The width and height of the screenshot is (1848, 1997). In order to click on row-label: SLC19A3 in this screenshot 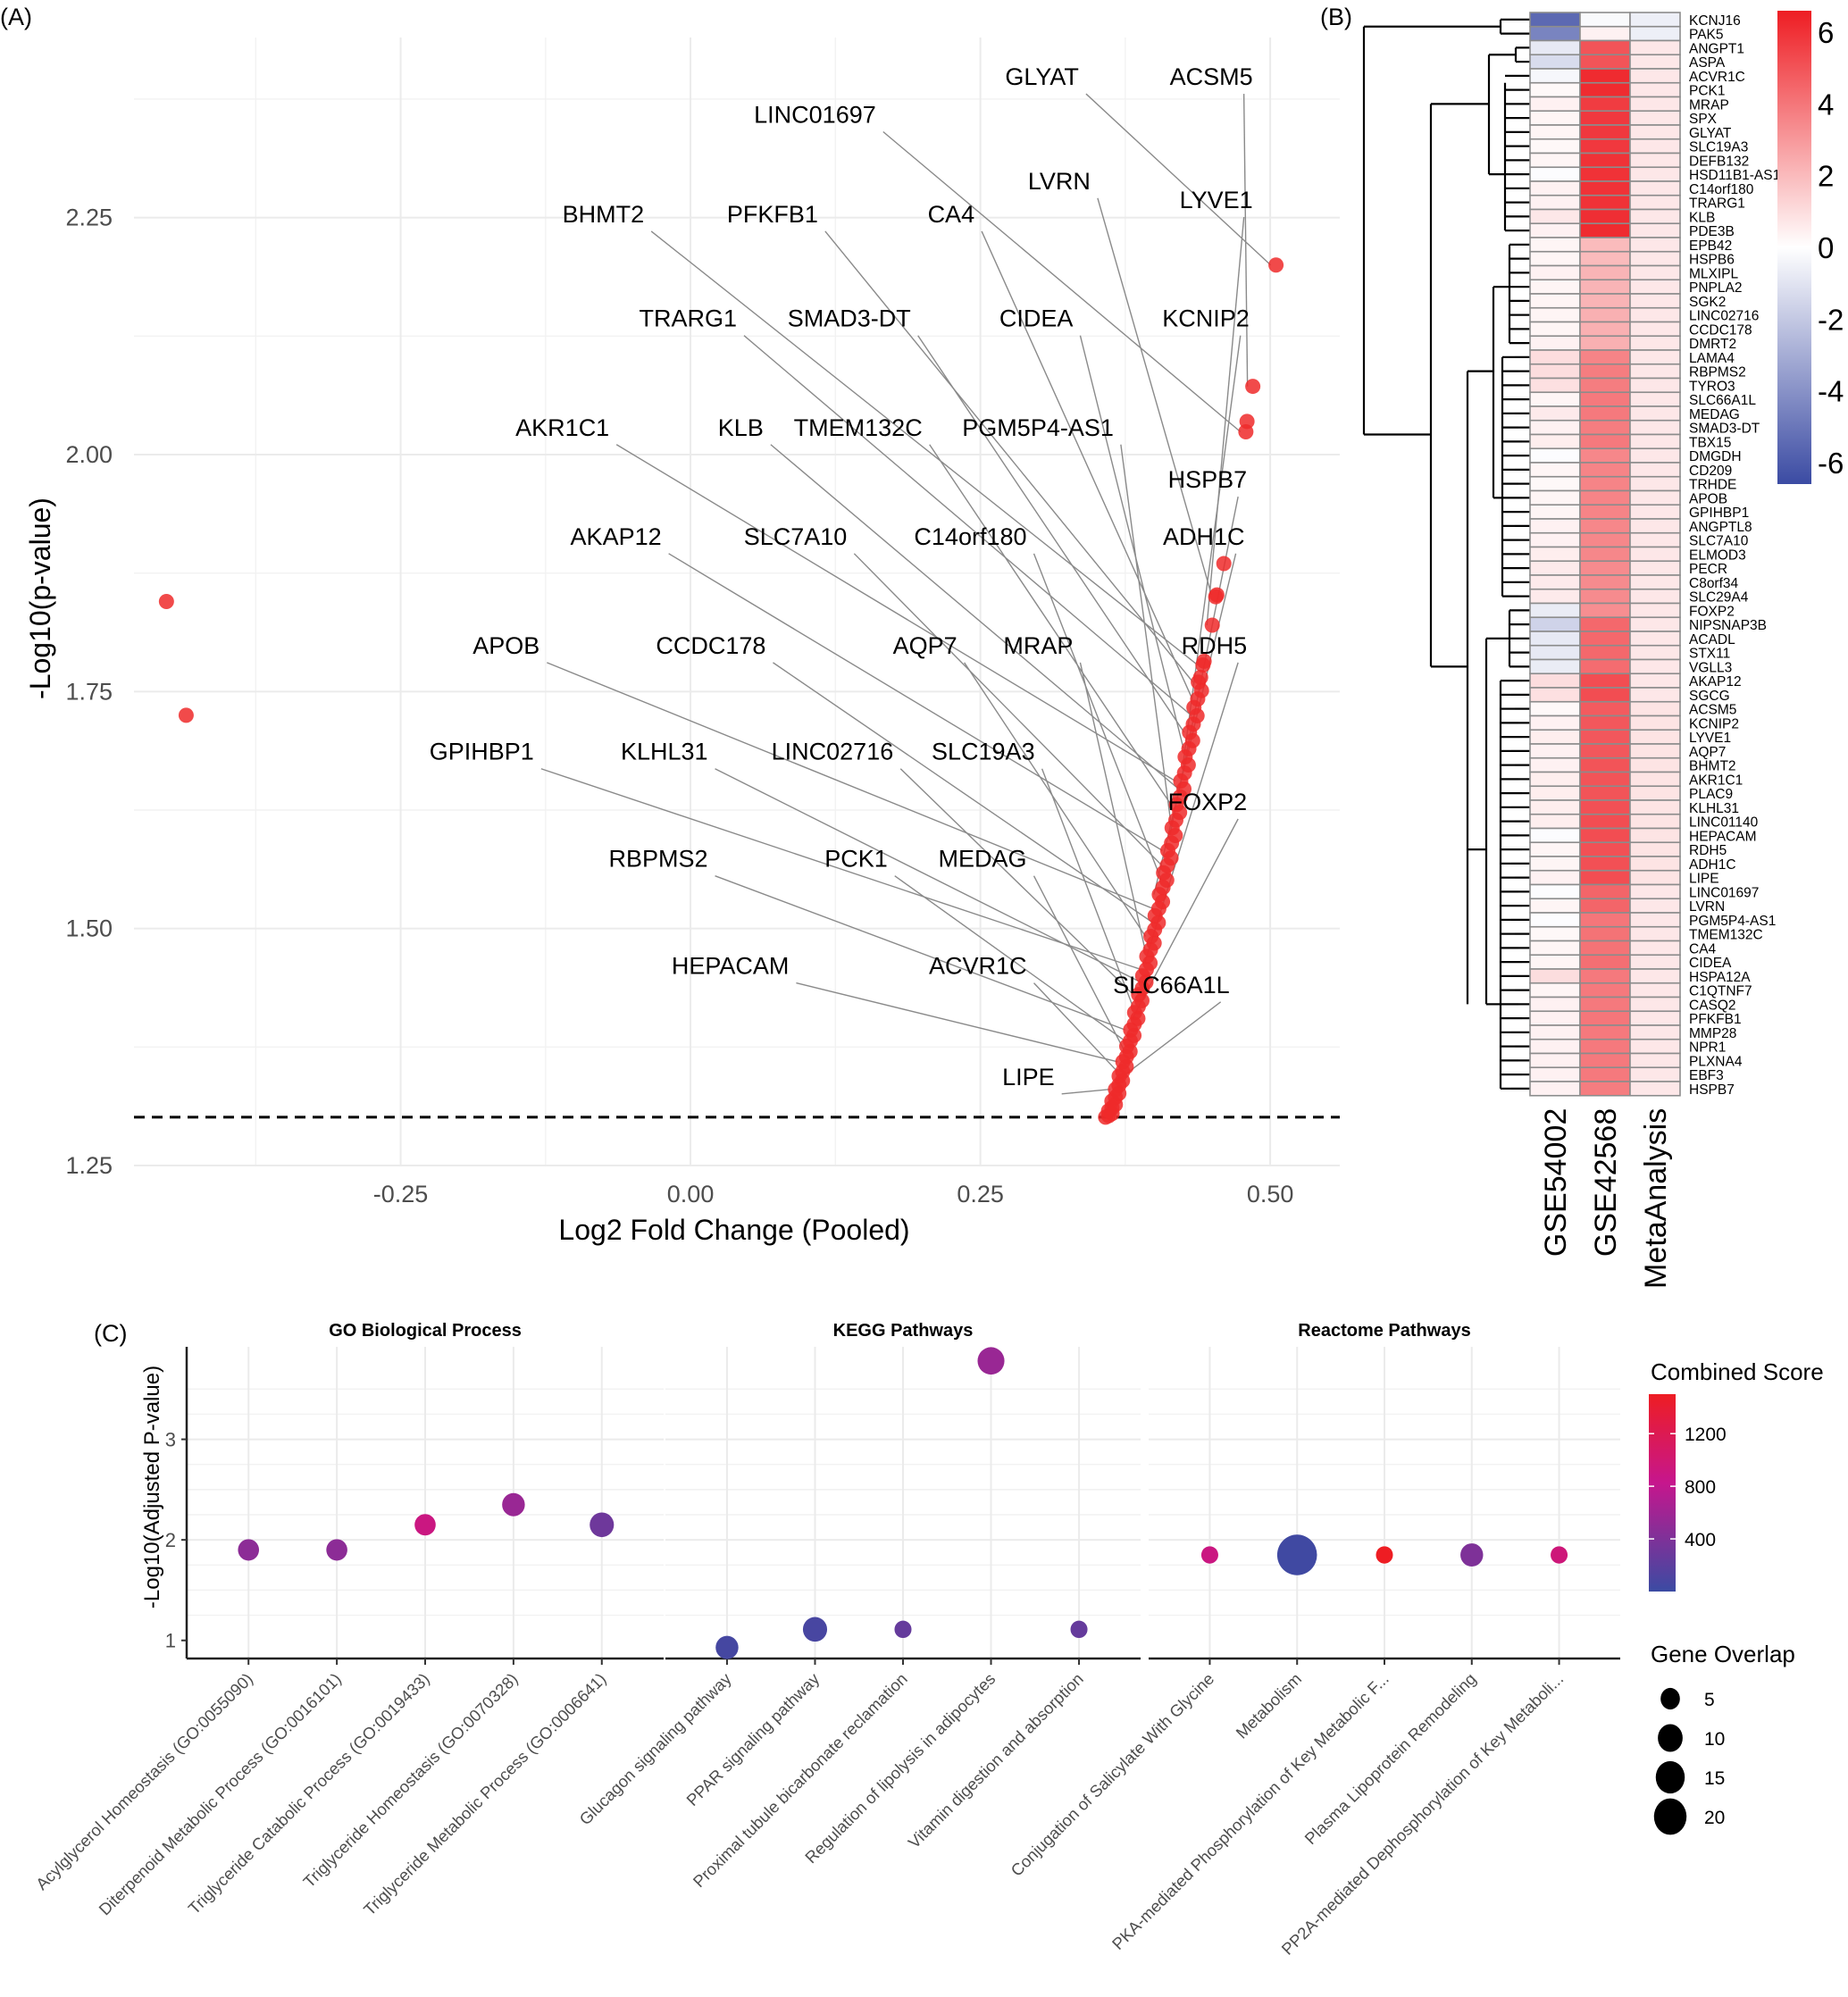, I will do `click(1718, 147)`.